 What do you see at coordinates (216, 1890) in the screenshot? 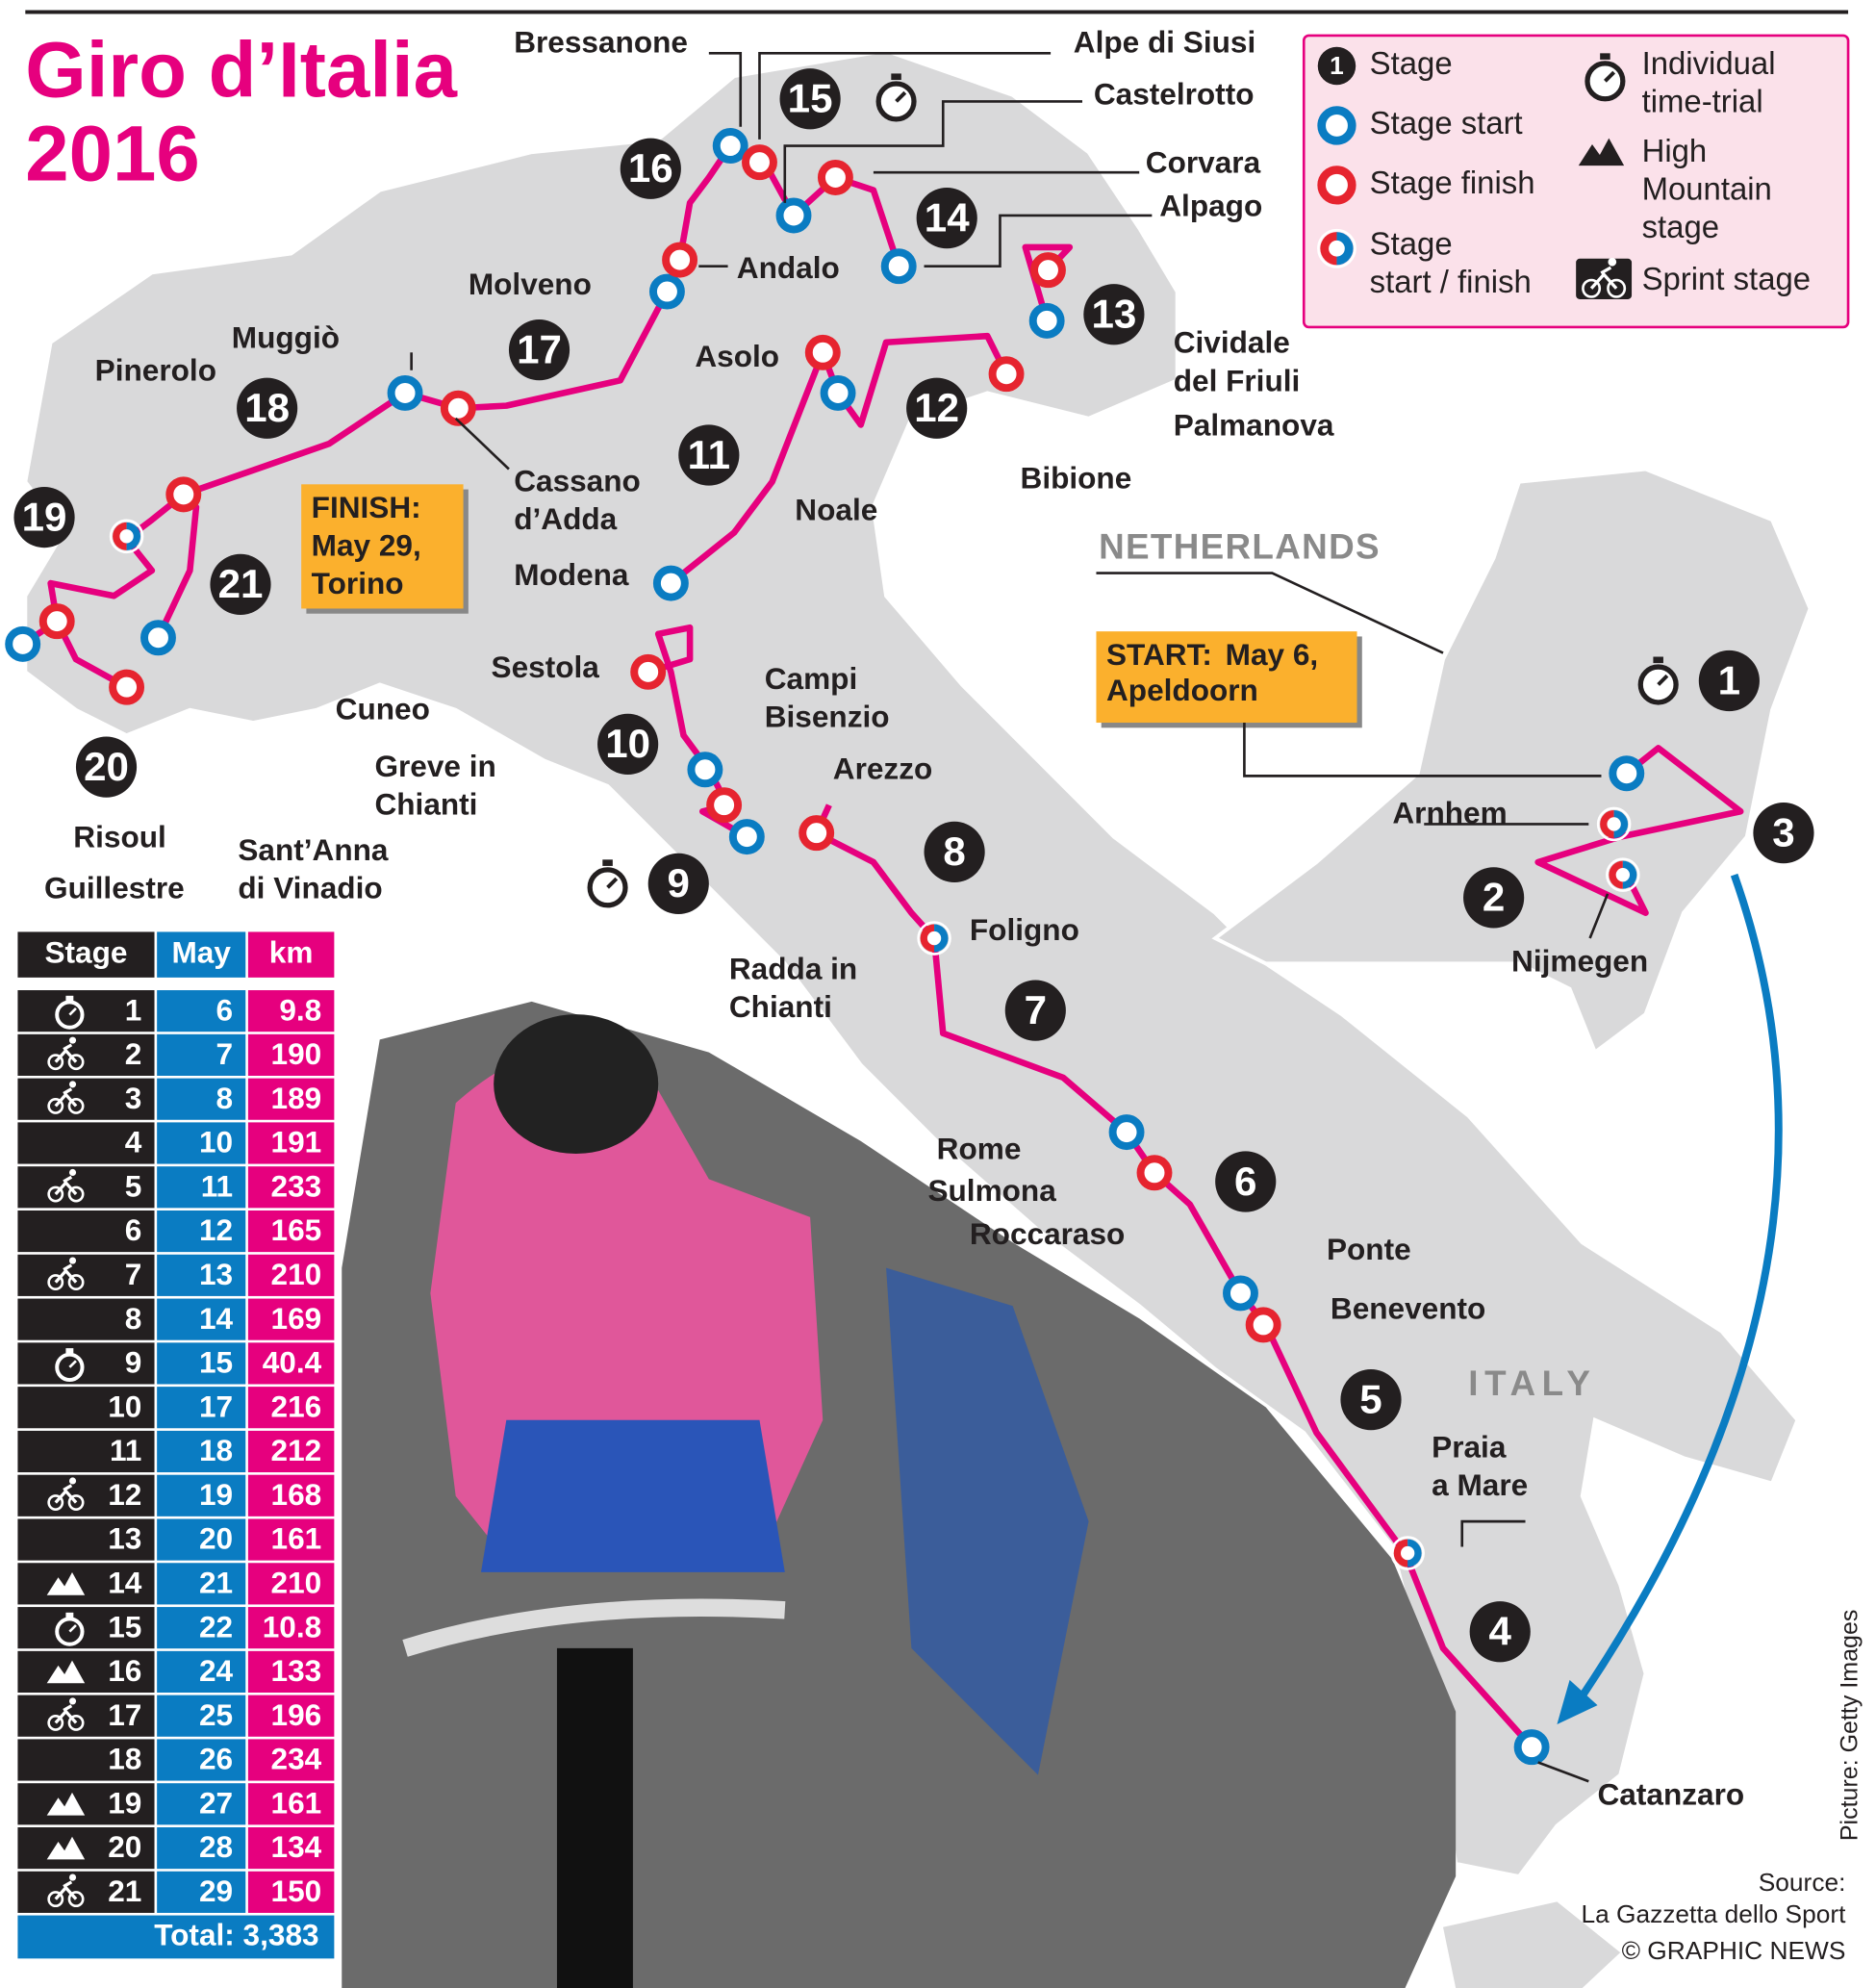
I see `table-may: 29` at bounding box center [216, 1890].